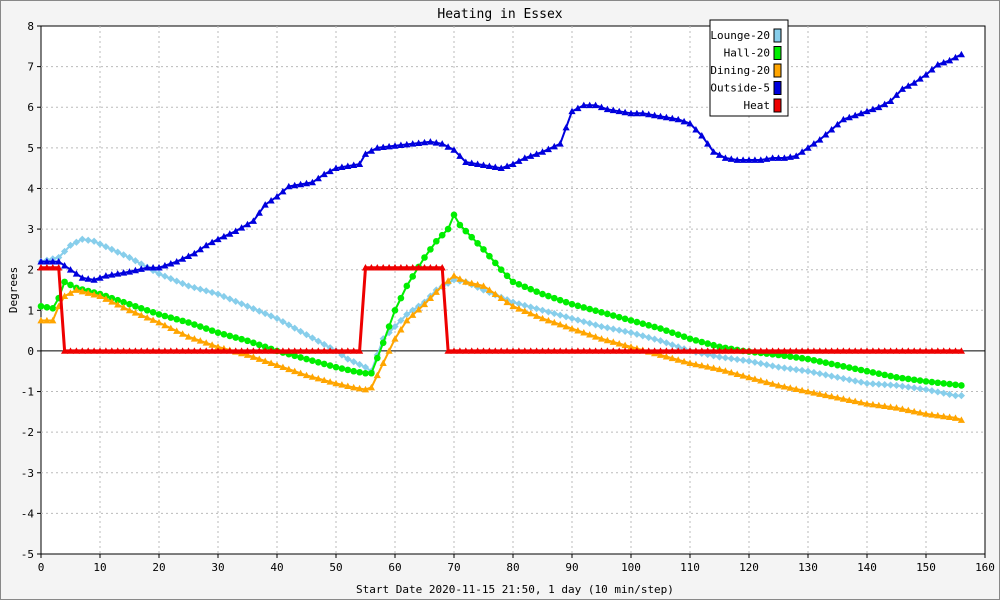  Describe the element at coordinates (501, 309) in the screenshot. I see `series-heat` at that location.